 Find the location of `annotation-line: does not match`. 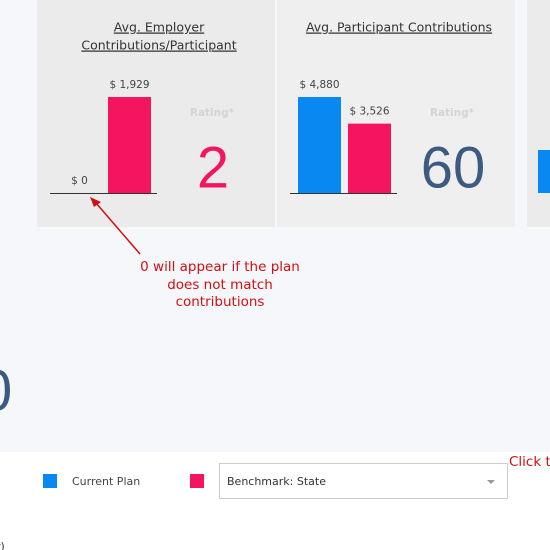

annotation-line: does not match is located at coordinates (220, 285).